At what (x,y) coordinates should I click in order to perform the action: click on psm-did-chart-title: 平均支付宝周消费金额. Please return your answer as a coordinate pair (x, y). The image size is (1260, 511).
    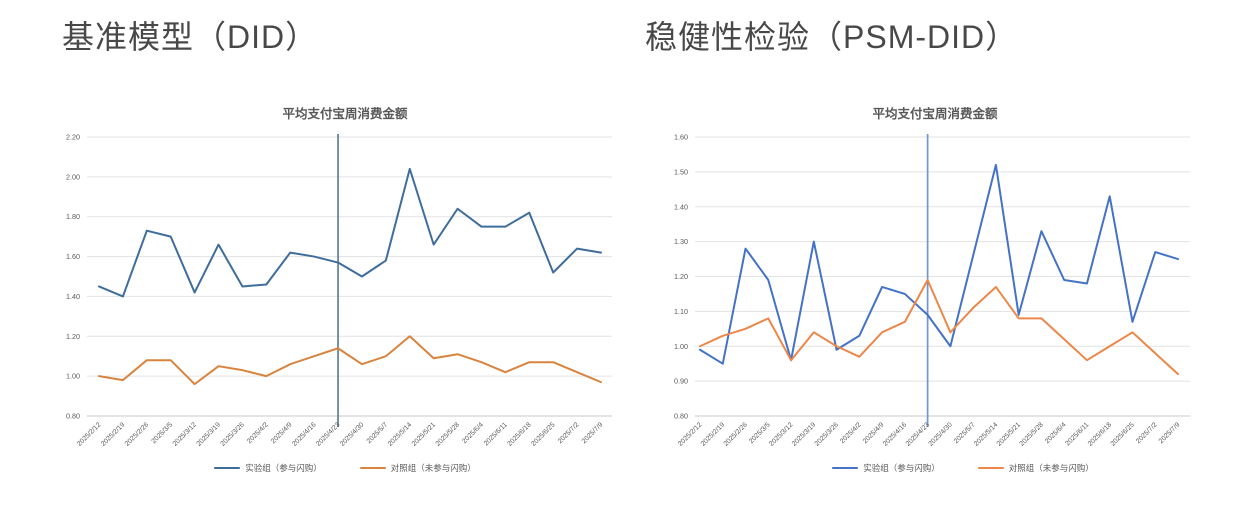
    Looking at the image, I should click on (935, 114).